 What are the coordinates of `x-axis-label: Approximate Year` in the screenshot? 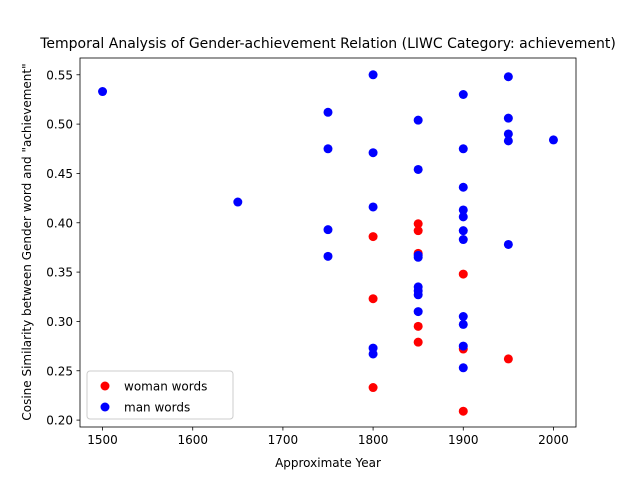 It's located at (328, 463).